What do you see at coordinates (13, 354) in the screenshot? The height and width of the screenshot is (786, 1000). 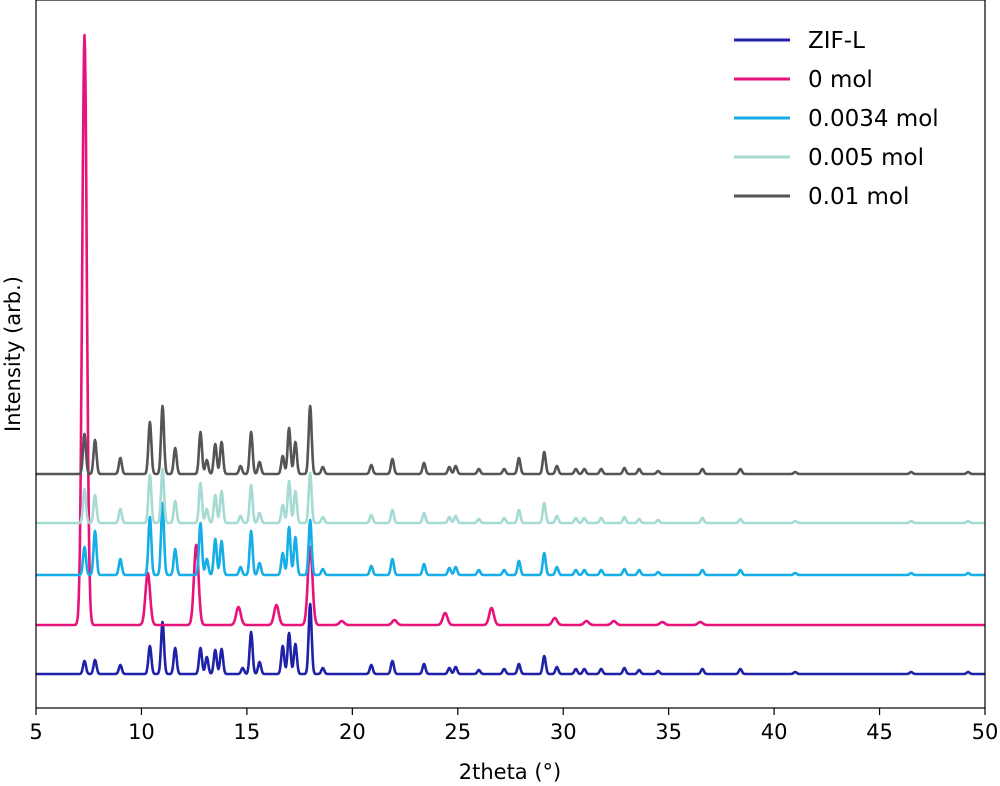 I see `y-axis-label: Intensity (arb.)` at bounding box center [13, 354].